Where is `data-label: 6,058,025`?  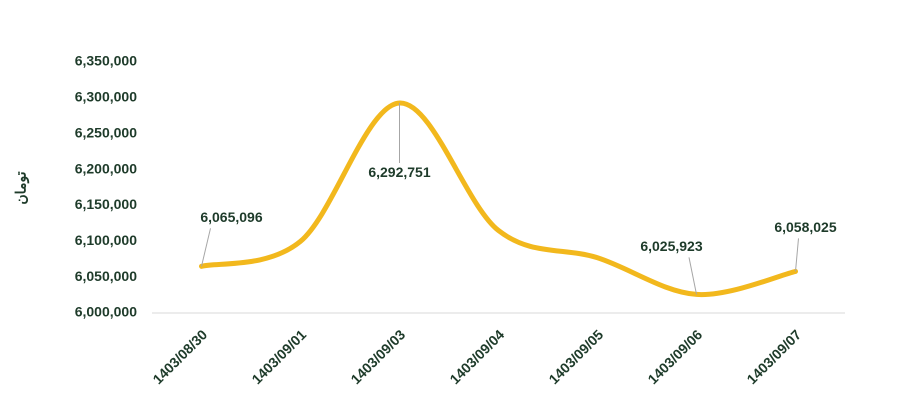
data-label: 6,058,025 is located at coordinates (805, 227).